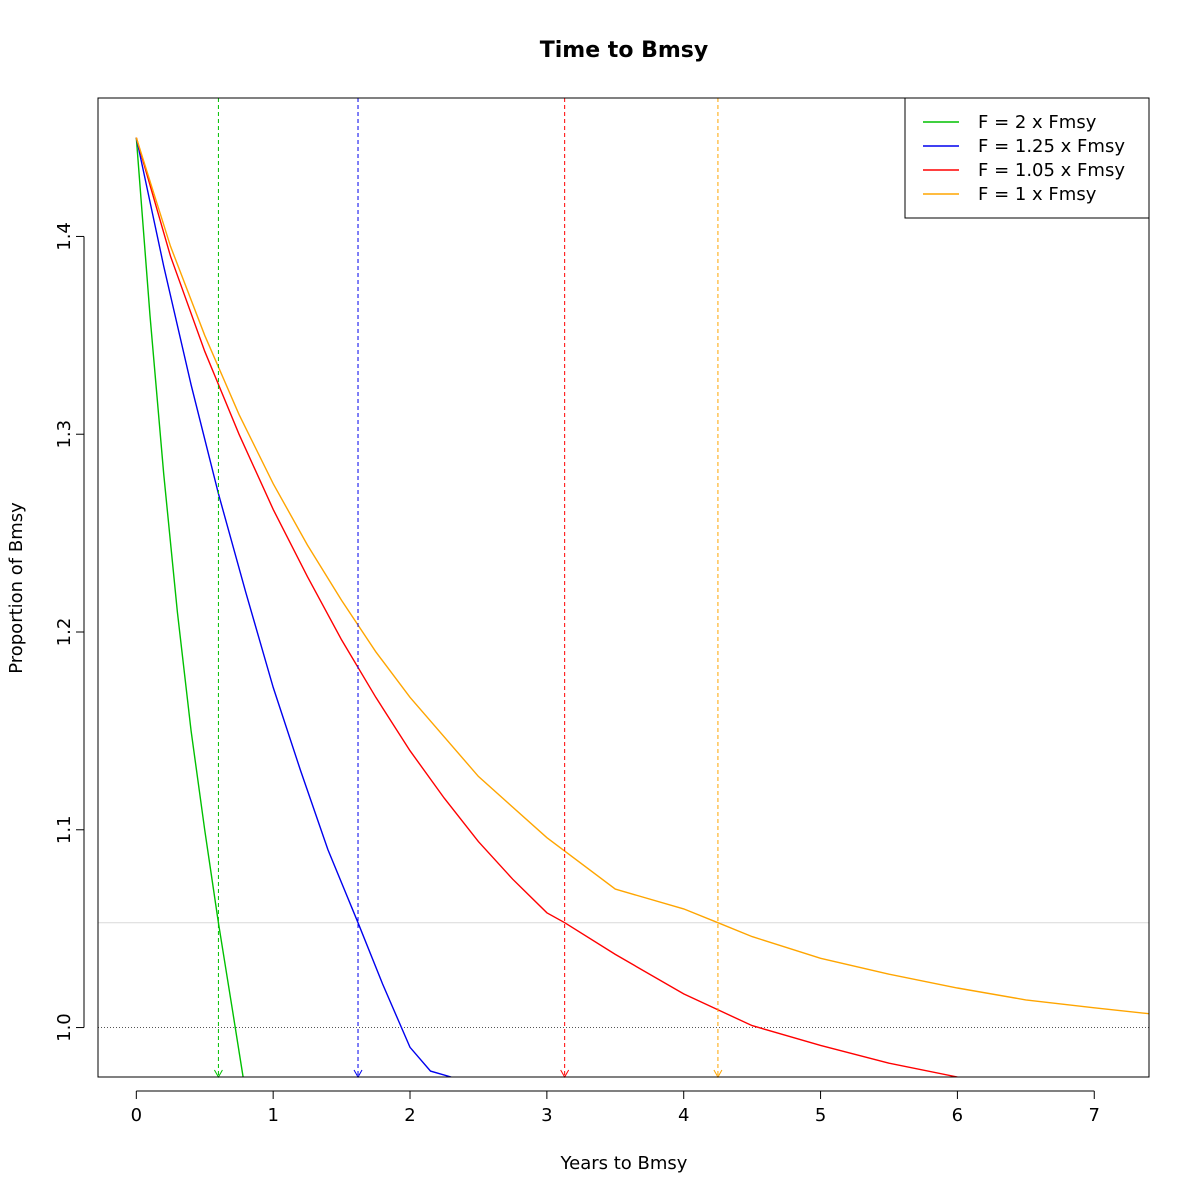  I want to click on chart-title: Time to Bmsy, so click(624, 50).